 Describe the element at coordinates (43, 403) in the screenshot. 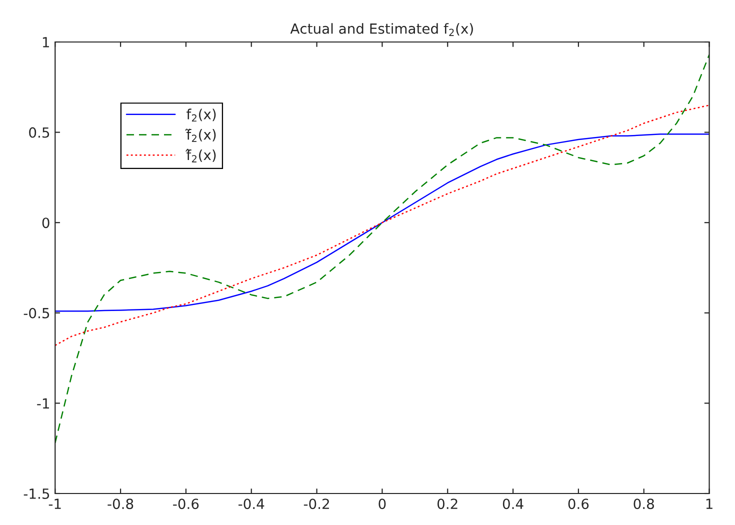

I see `y-tick-label: -1` at that location.